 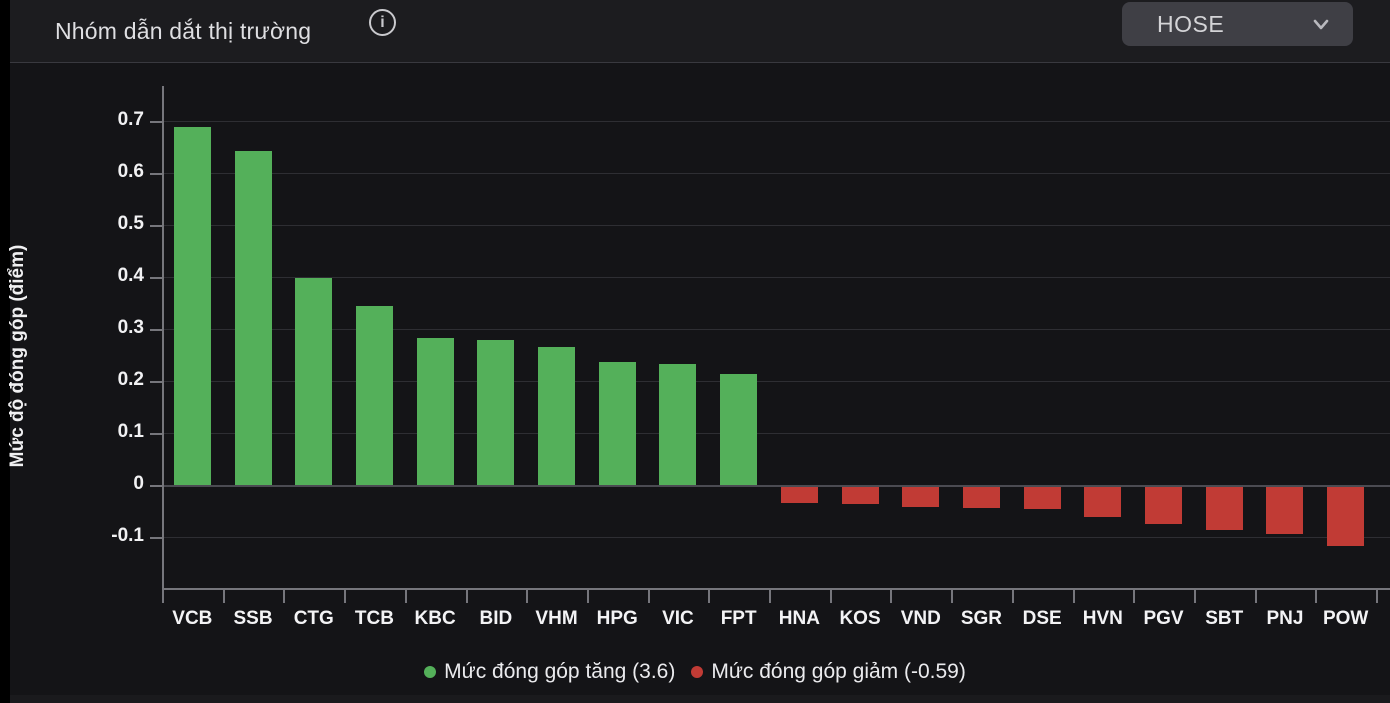 What do you see at coordinates (17, 356) in the screenshot?
I see `y-axis-title: Mức độ đóng góp (điểm)` at bounding box center [17, 356].